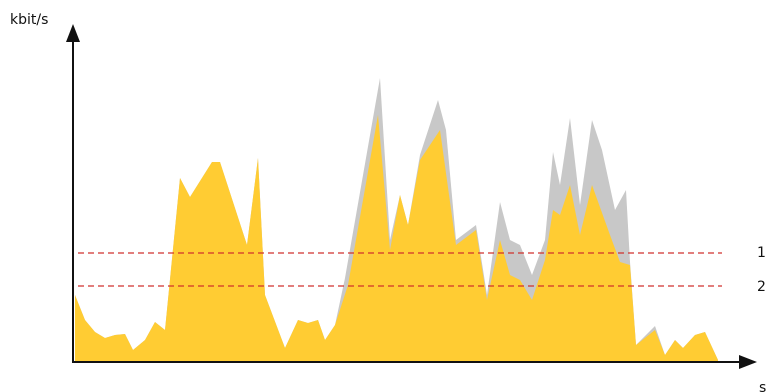  Describe the element at coordinates (29, 20) in the screenshot. I see `y-axis-label: kbit/s` at that location.